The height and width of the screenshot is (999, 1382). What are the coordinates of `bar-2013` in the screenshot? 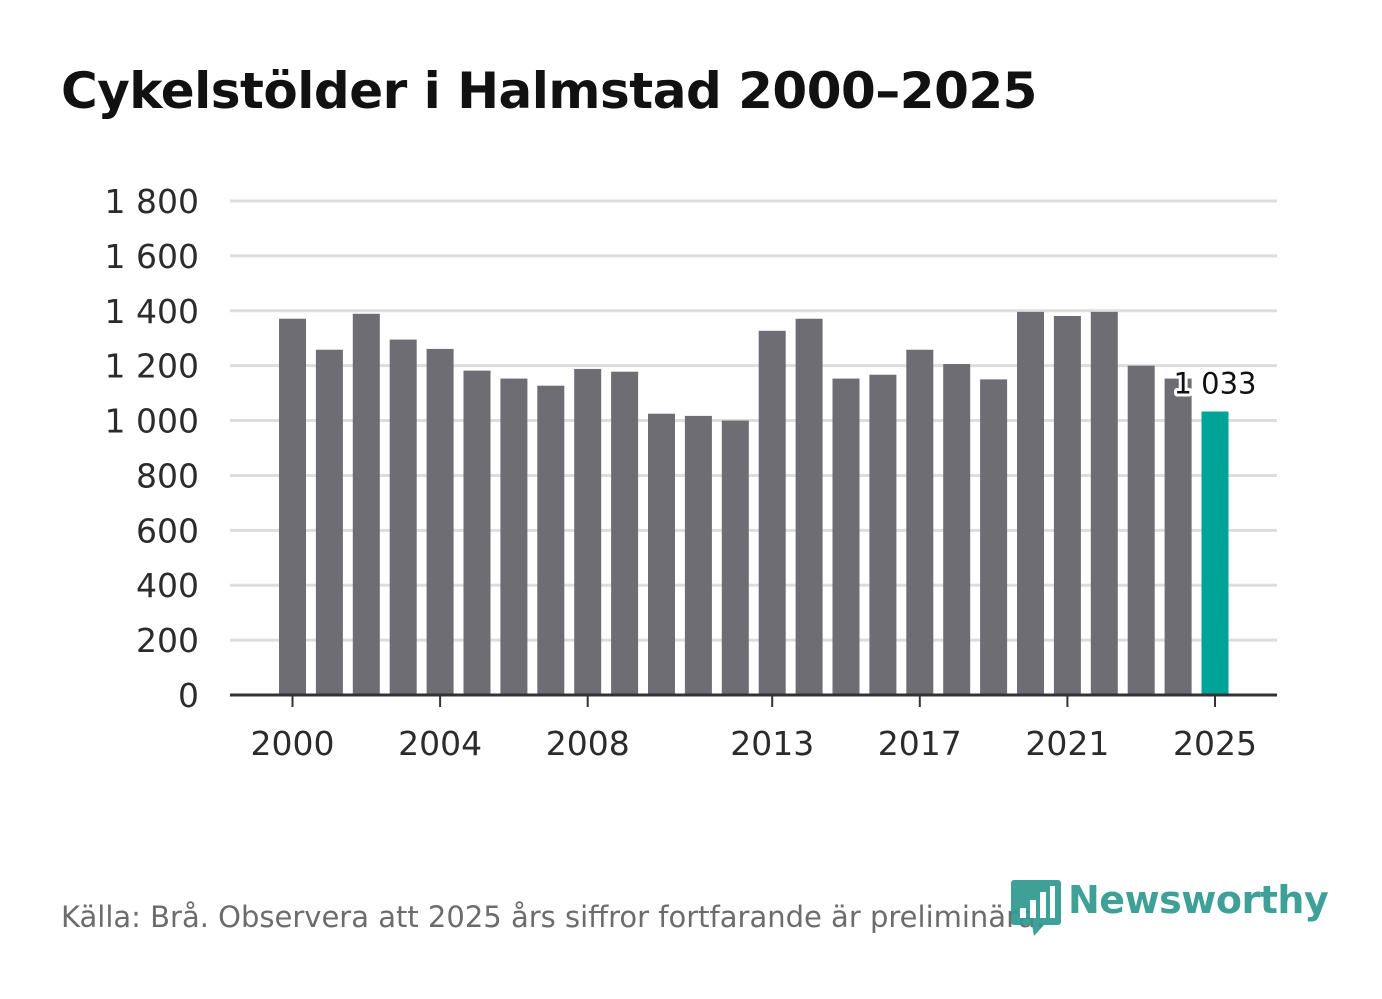 It's located at (772, 512).